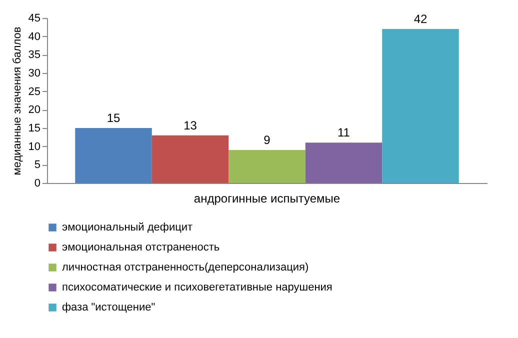 This screenshot has height=338, width=518. I want to click on legend-label: психосоматические и психовегетативные нарушения, so click(197, 288).